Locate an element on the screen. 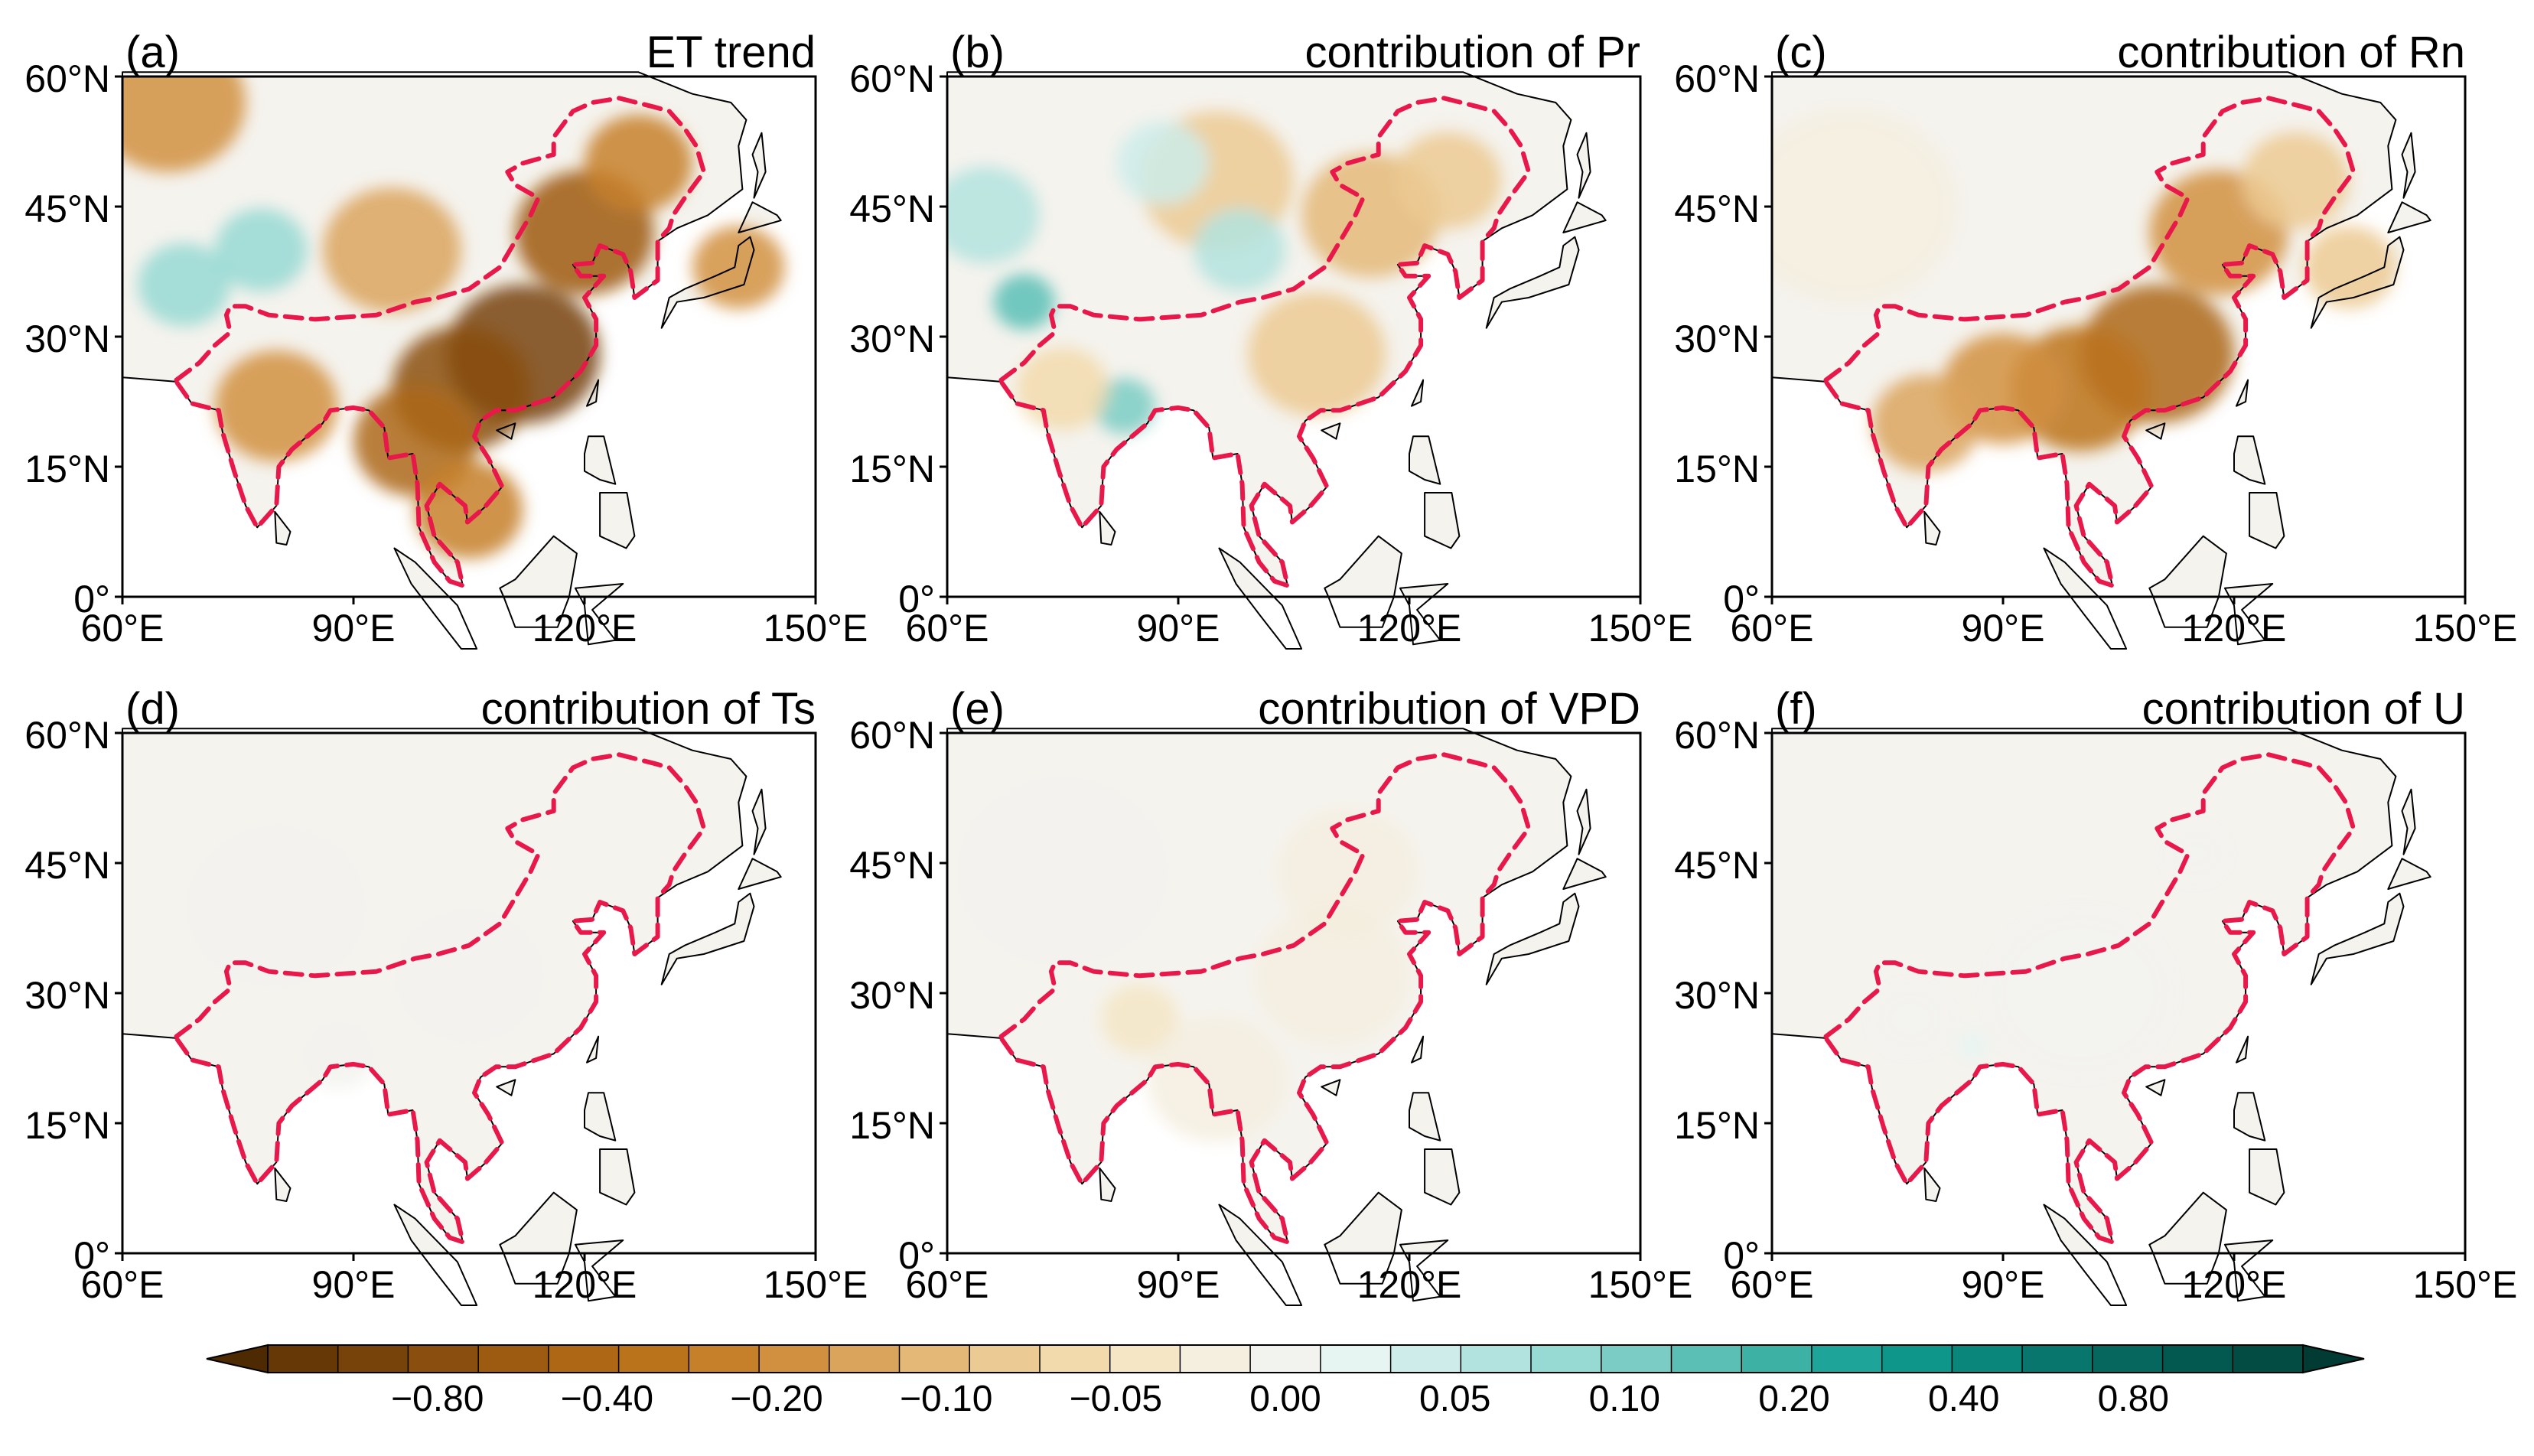 Image resolution: width=2534 pixels, height=1456 pixels. panel-letter: (e) is located at coordinates (977, 709).